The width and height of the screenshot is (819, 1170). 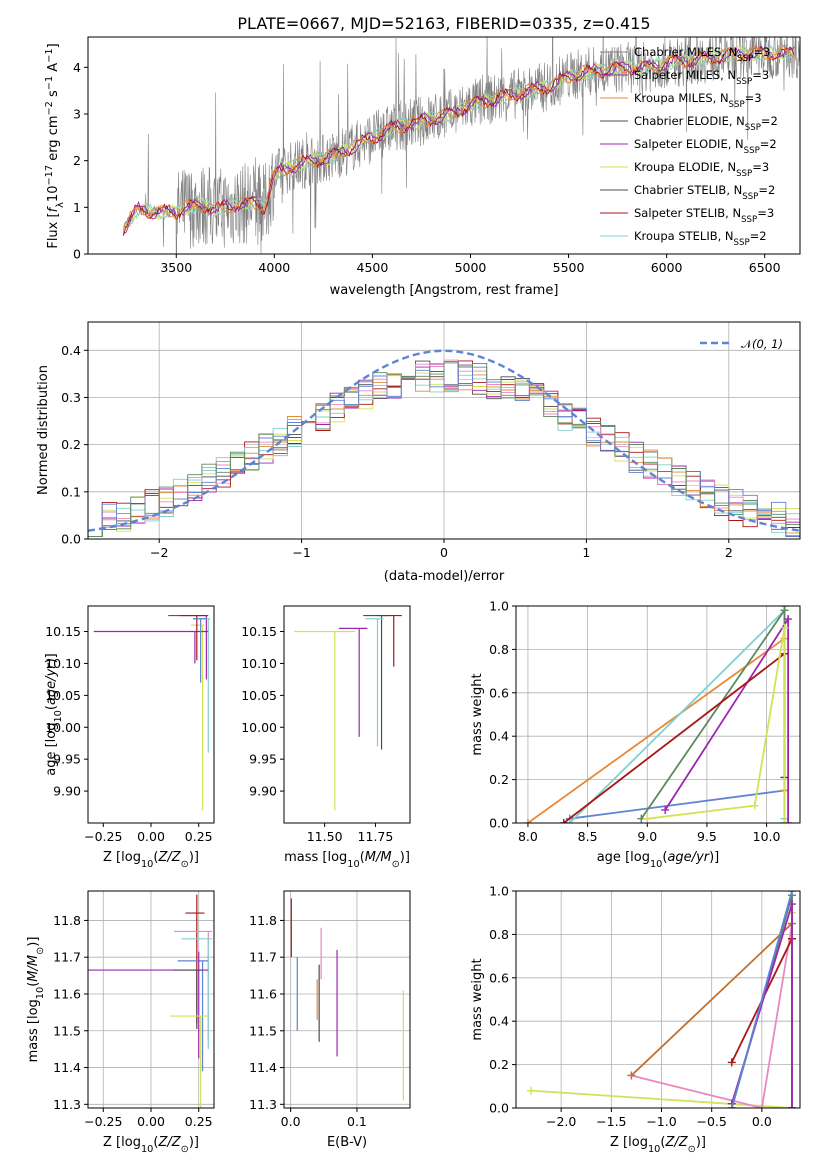 What do you see at coordinates (471, 267) in the screenshot?
I see `x-tick-label: 5000` at bounding box center [471, 267].